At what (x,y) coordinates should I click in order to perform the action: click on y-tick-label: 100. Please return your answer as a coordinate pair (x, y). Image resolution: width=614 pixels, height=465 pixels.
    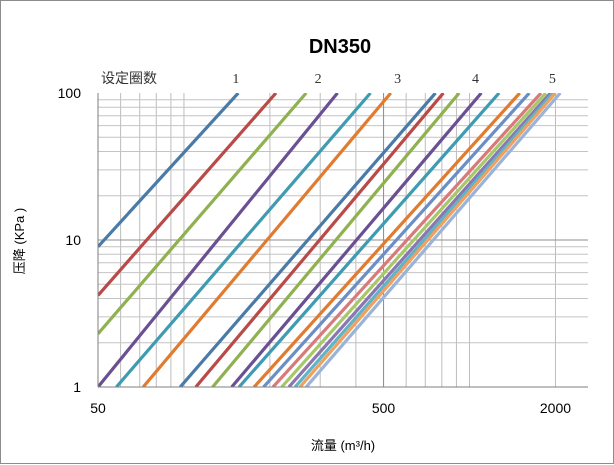
    Looking at the image, I should click on (70, 93).